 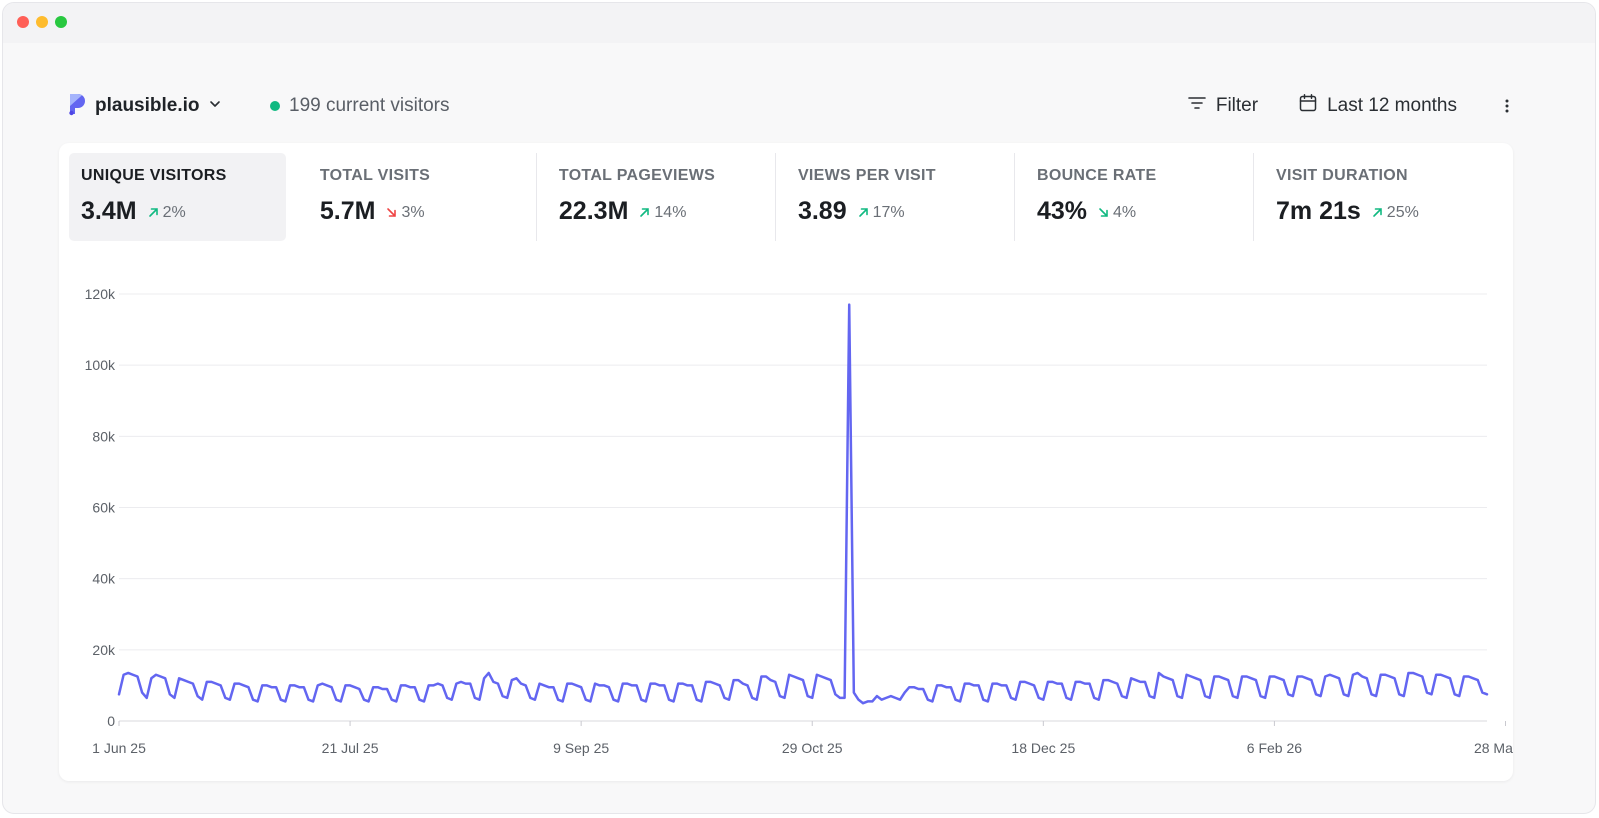 I want to click on x-tick-label: 6 Feb 26, so click(x=1274, y=748).